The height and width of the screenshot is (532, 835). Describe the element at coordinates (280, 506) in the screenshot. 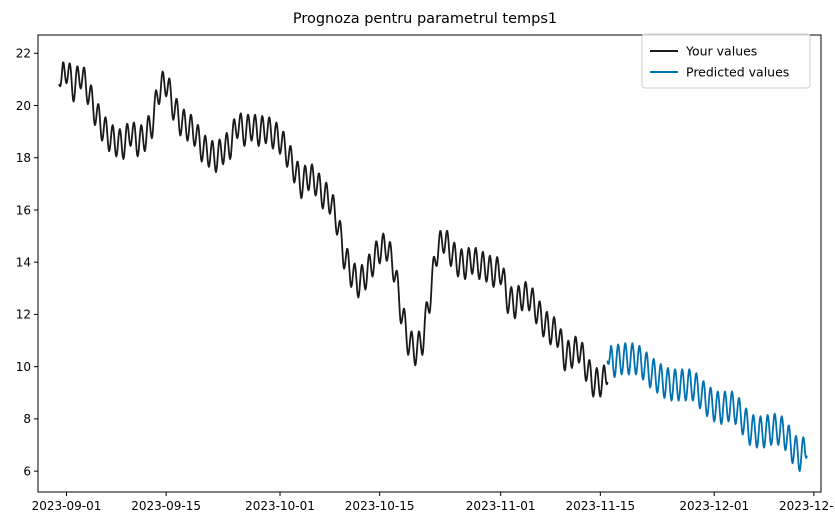

I see `x-tick-label: 2023-10-01` at that location.